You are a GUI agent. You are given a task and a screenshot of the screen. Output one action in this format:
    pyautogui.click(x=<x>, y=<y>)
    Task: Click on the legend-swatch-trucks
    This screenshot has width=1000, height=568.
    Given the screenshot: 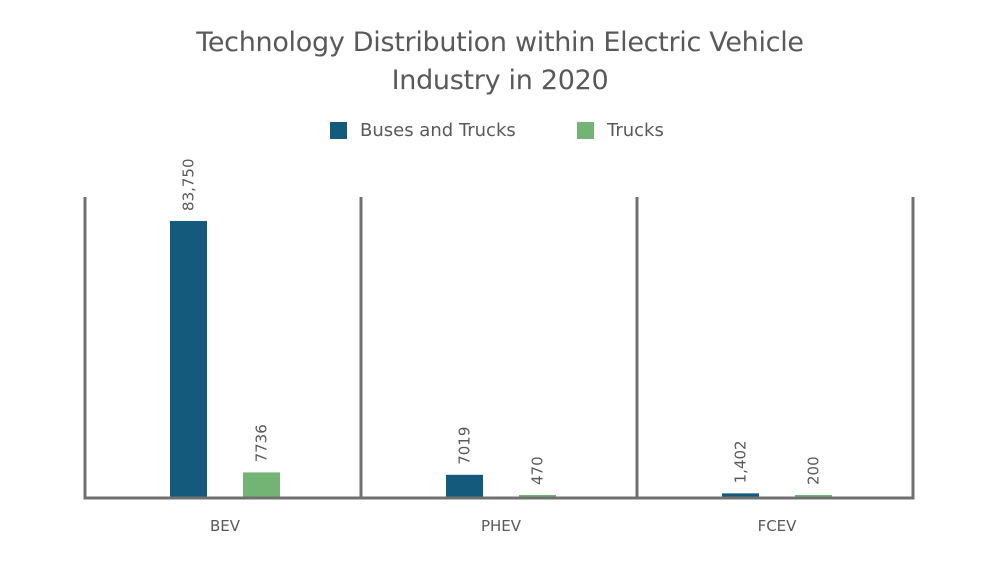 What is the action you would take?
    pyautogui.click(x=585, y=130)
    